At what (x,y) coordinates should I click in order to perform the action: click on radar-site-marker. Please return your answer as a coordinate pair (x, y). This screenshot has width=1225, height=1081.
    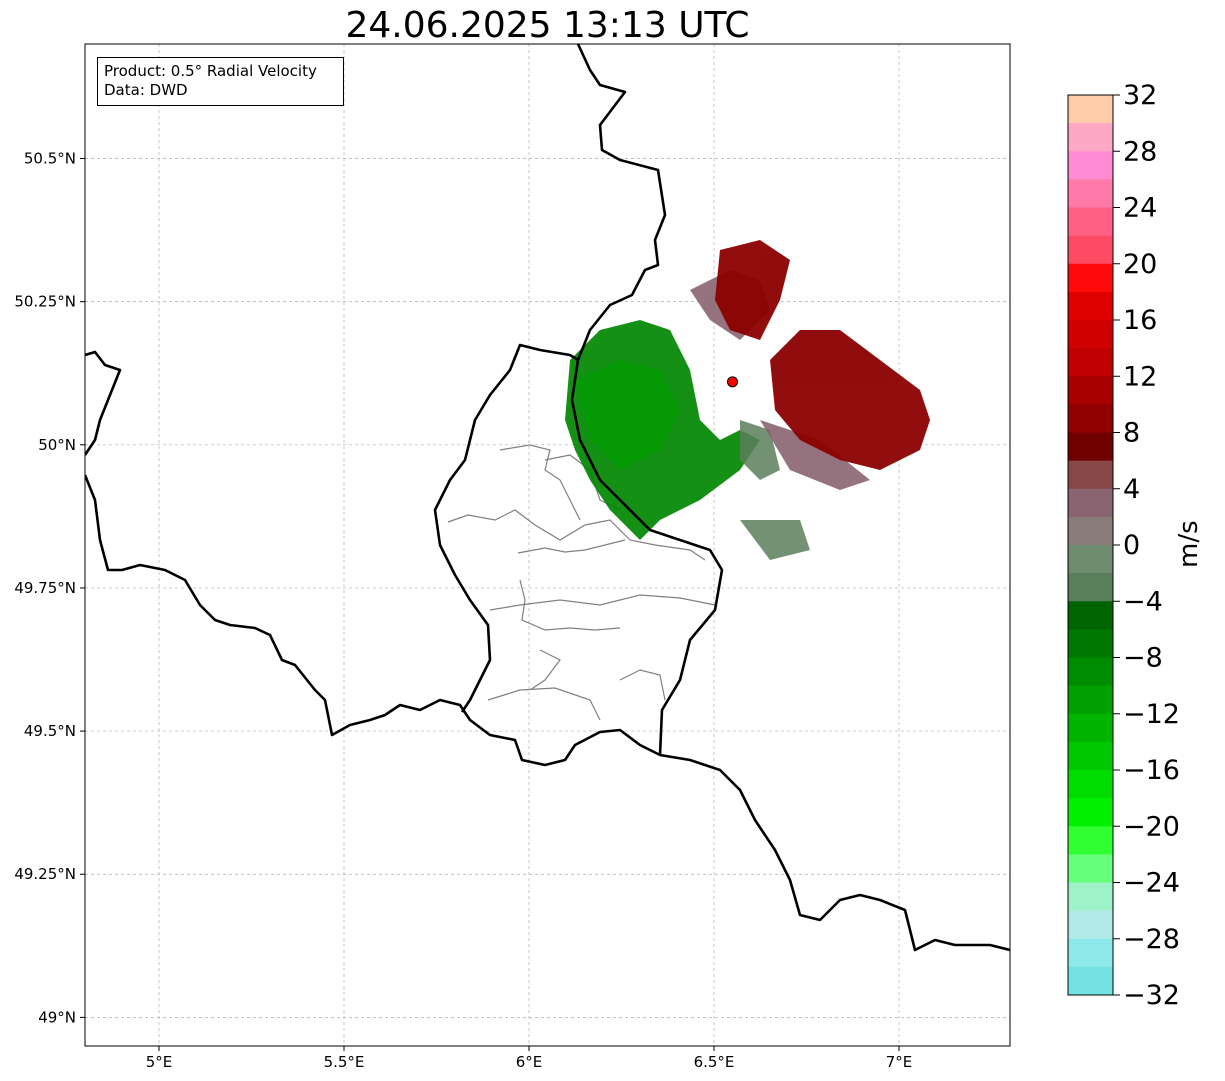
    Looking at the image, I should click on (732, 382).